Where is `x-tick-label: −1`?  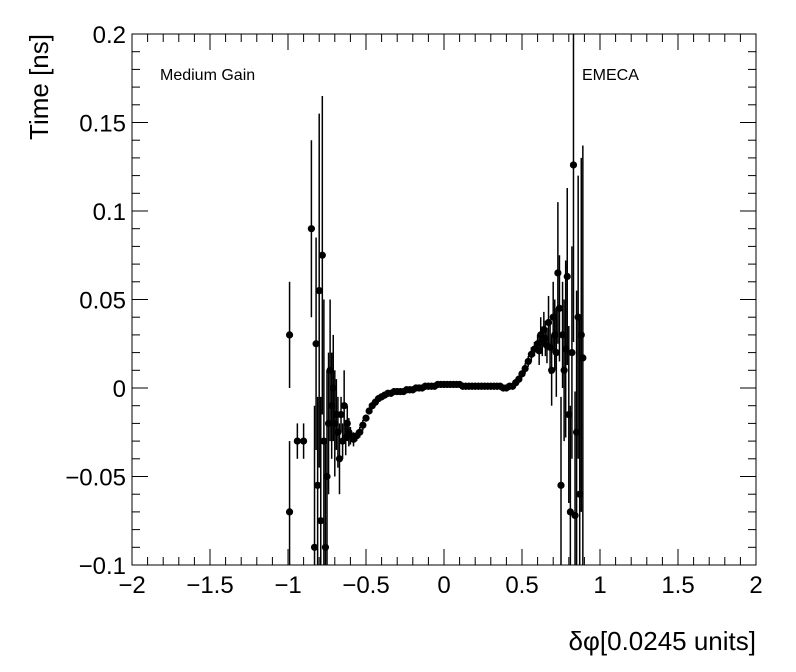 x-tick-label: −1 is located at coordinates (287, 585).